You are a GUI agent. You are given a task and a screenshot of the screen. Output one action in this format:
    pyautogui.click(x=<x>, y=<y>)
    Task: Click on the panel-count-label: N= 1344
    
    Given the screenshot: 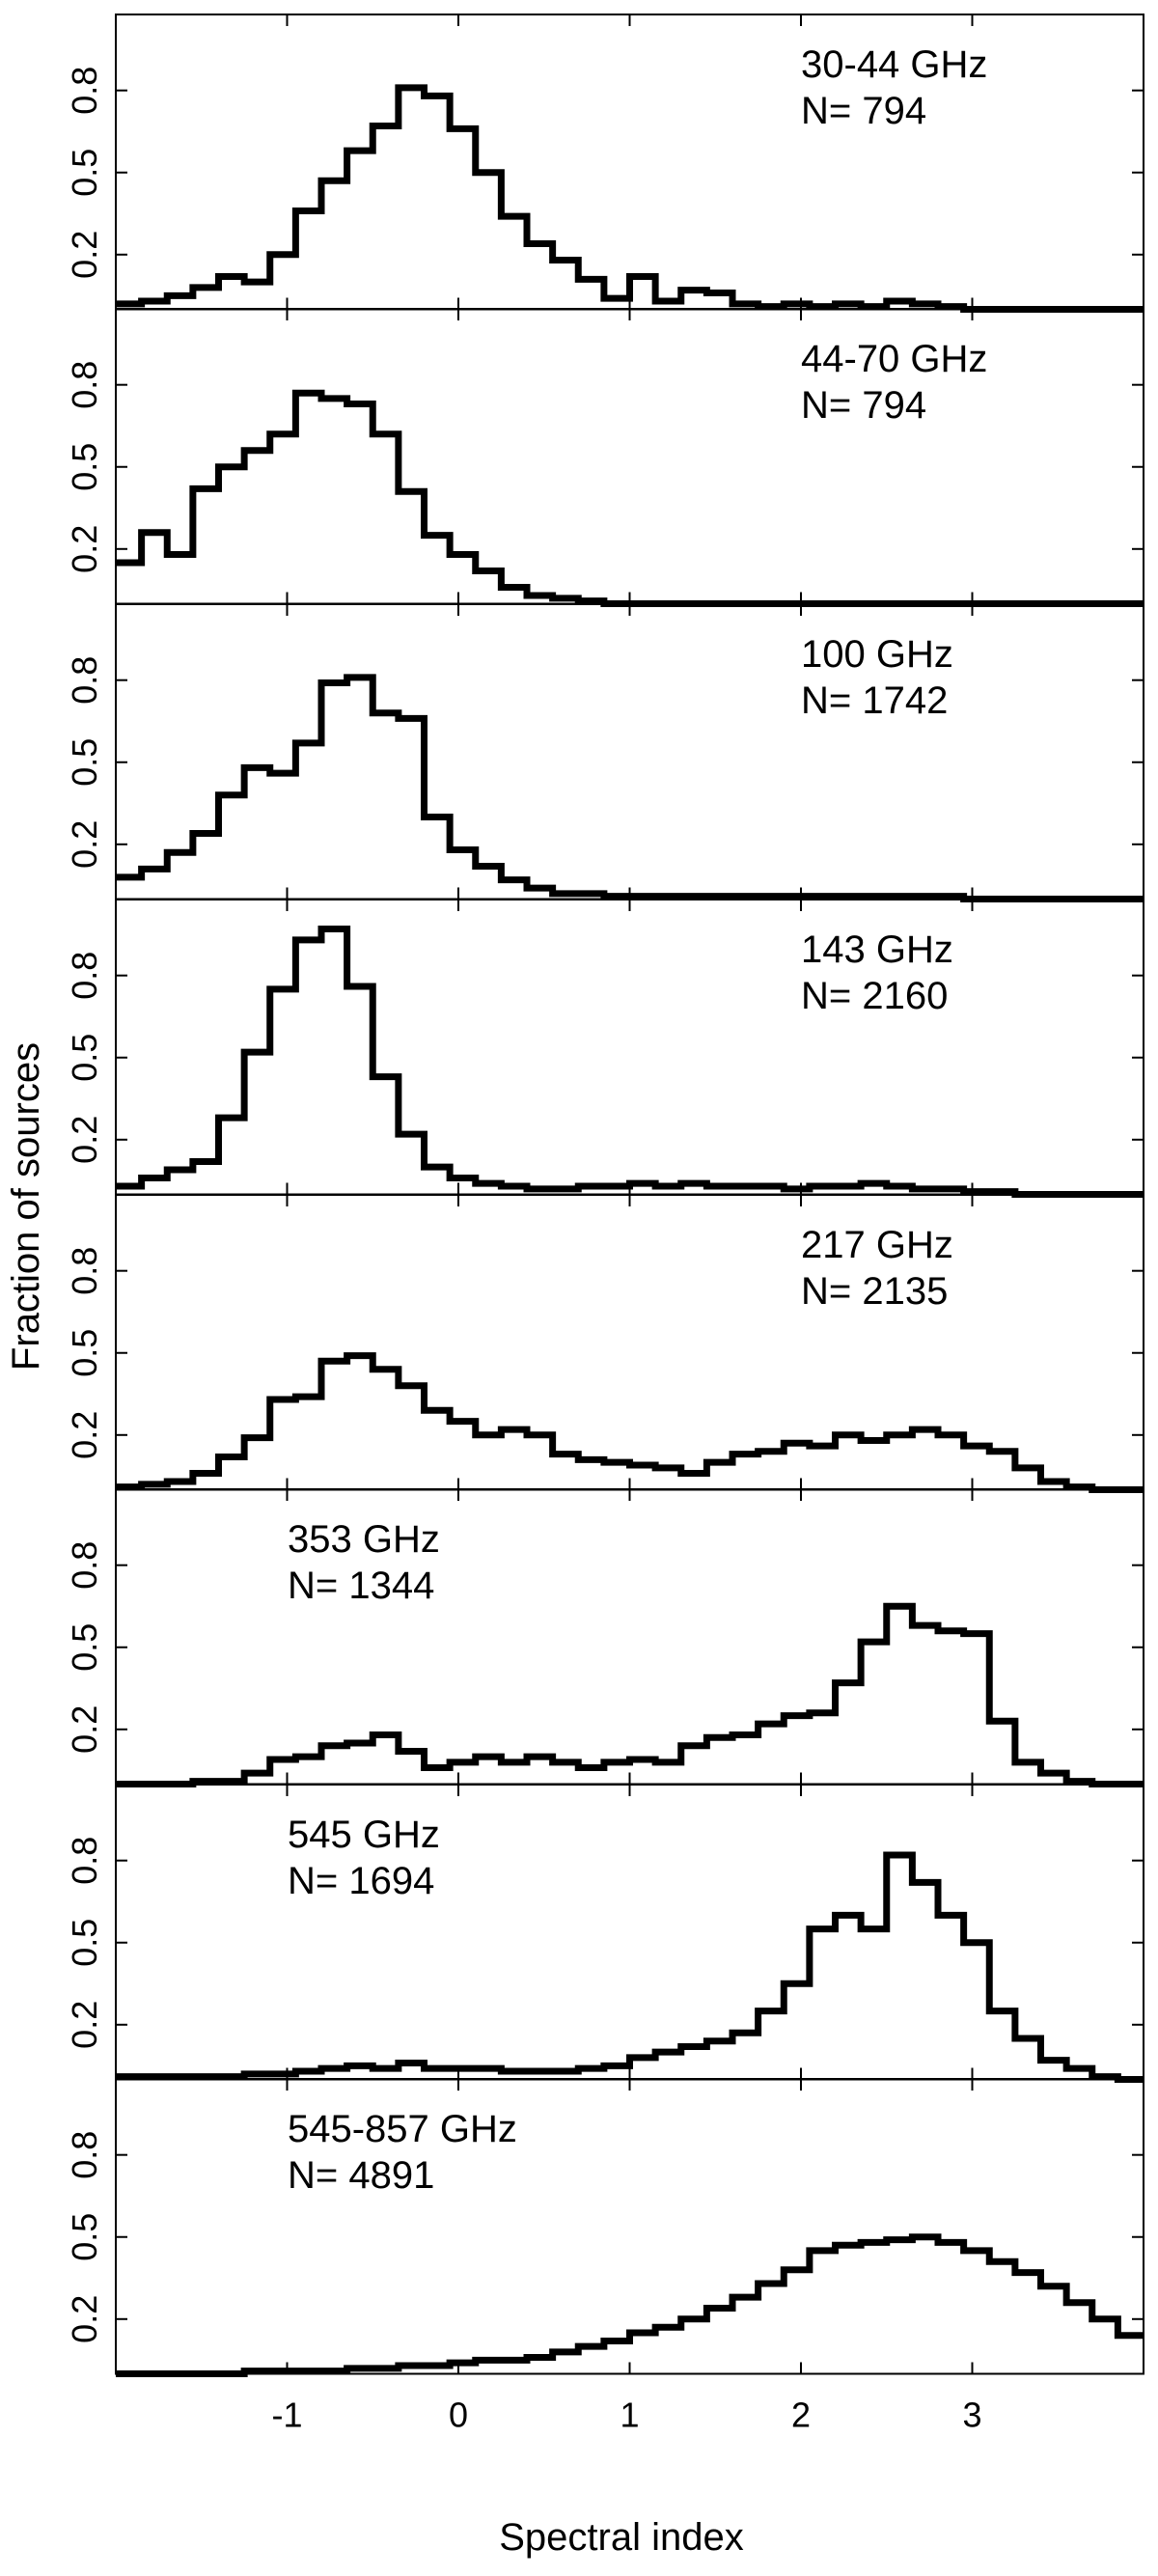 What is the action you would take?
    pyautogui.click(x=361, y=1586)
    